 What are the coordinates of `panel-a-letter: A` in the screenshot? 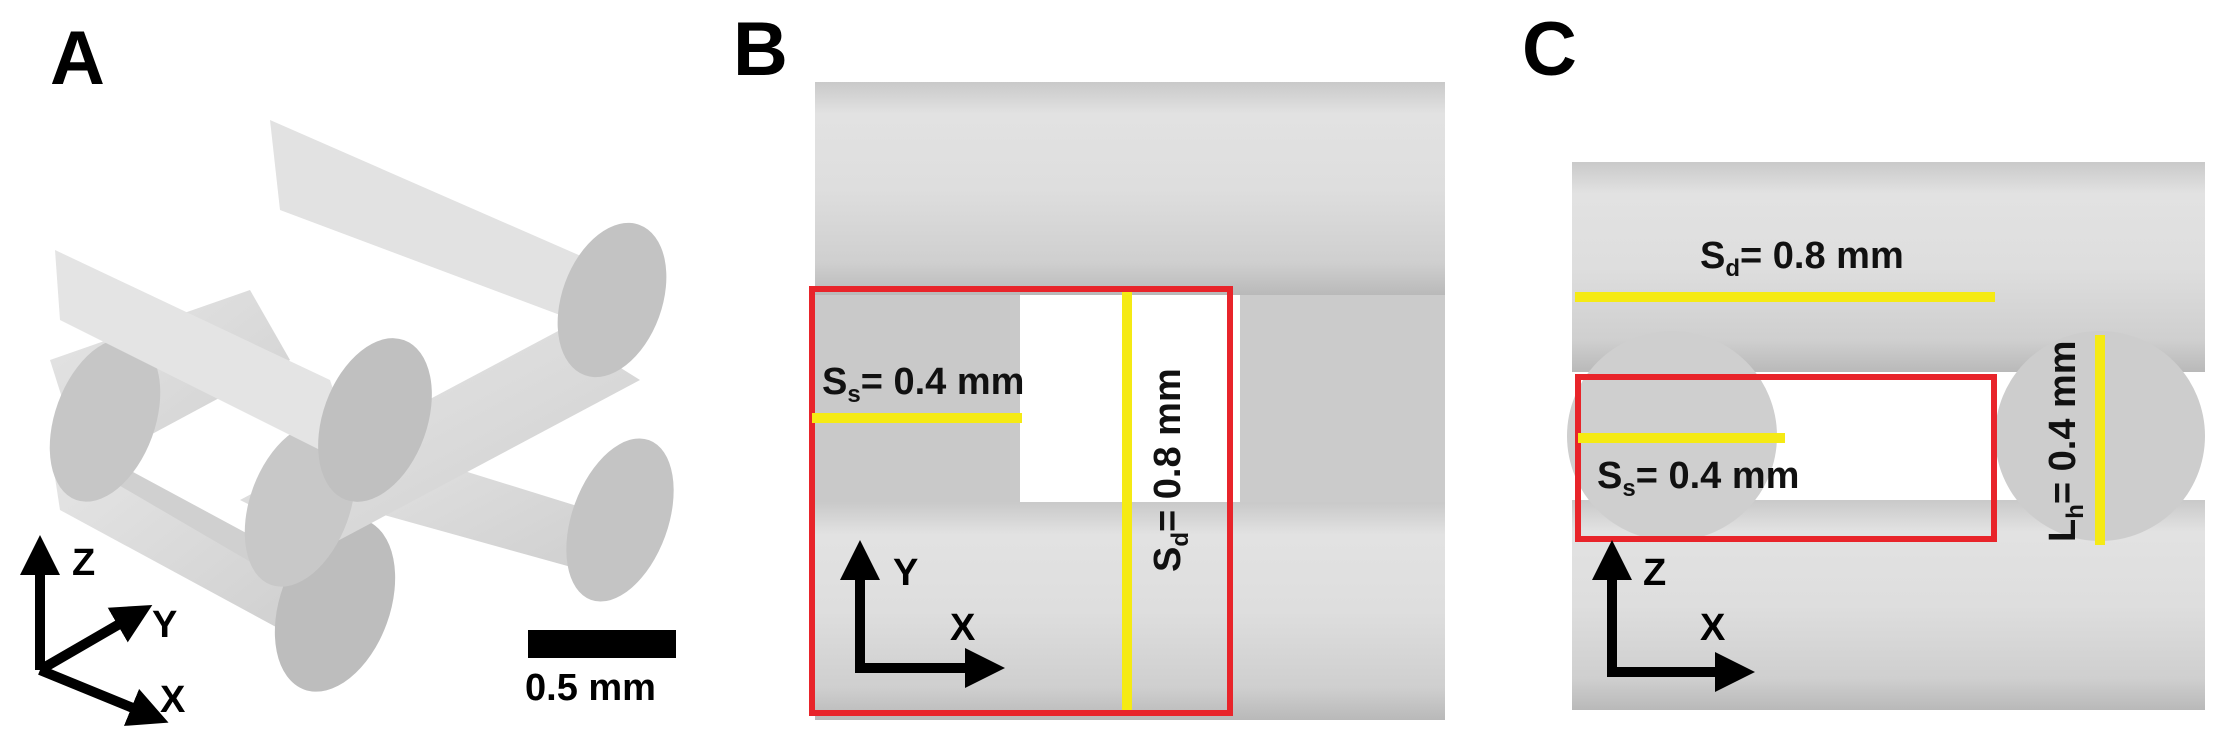 It's located at (77, 58).